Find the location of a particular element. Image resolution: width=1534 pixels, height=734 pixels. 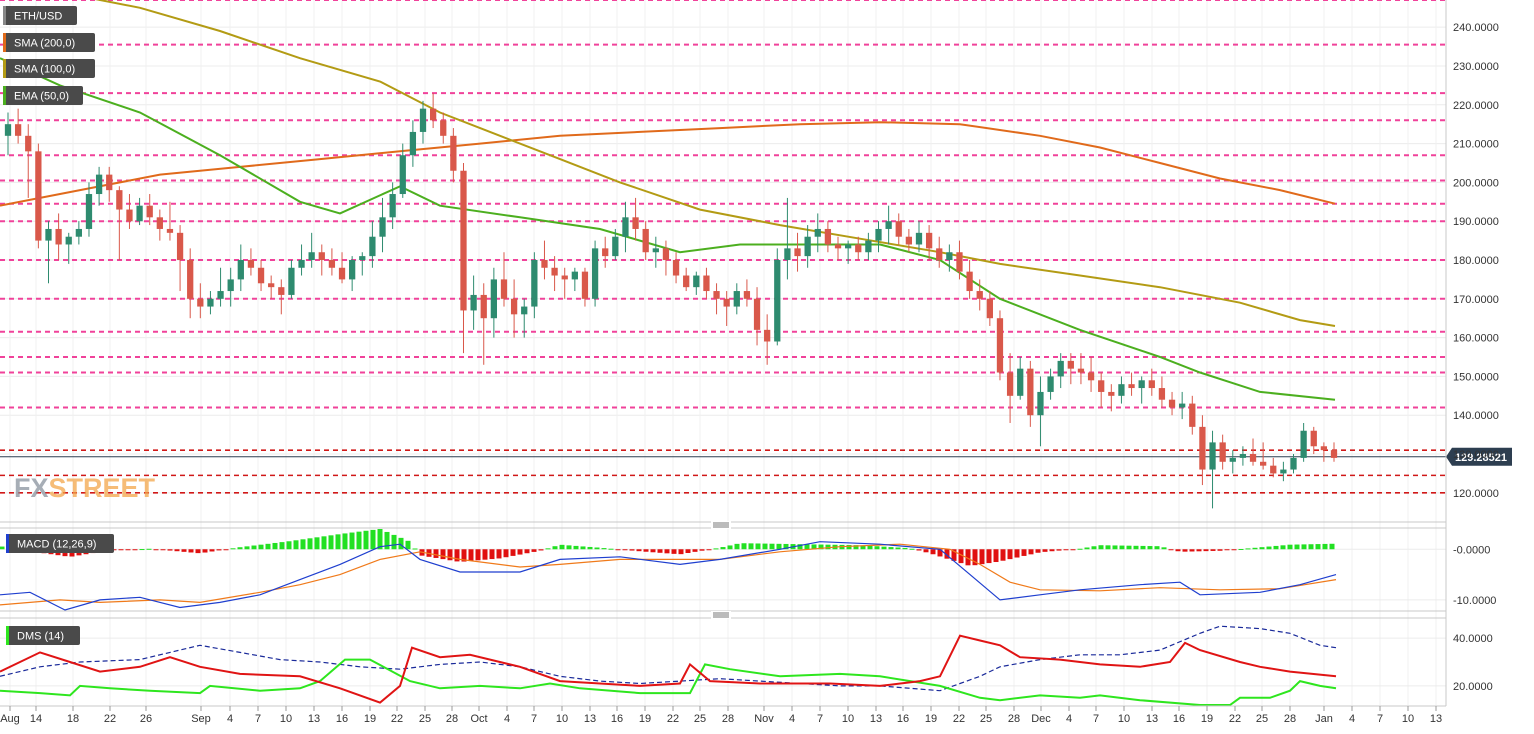

price-tick-label: 160.0000 is located at coordinates (1476, 339).